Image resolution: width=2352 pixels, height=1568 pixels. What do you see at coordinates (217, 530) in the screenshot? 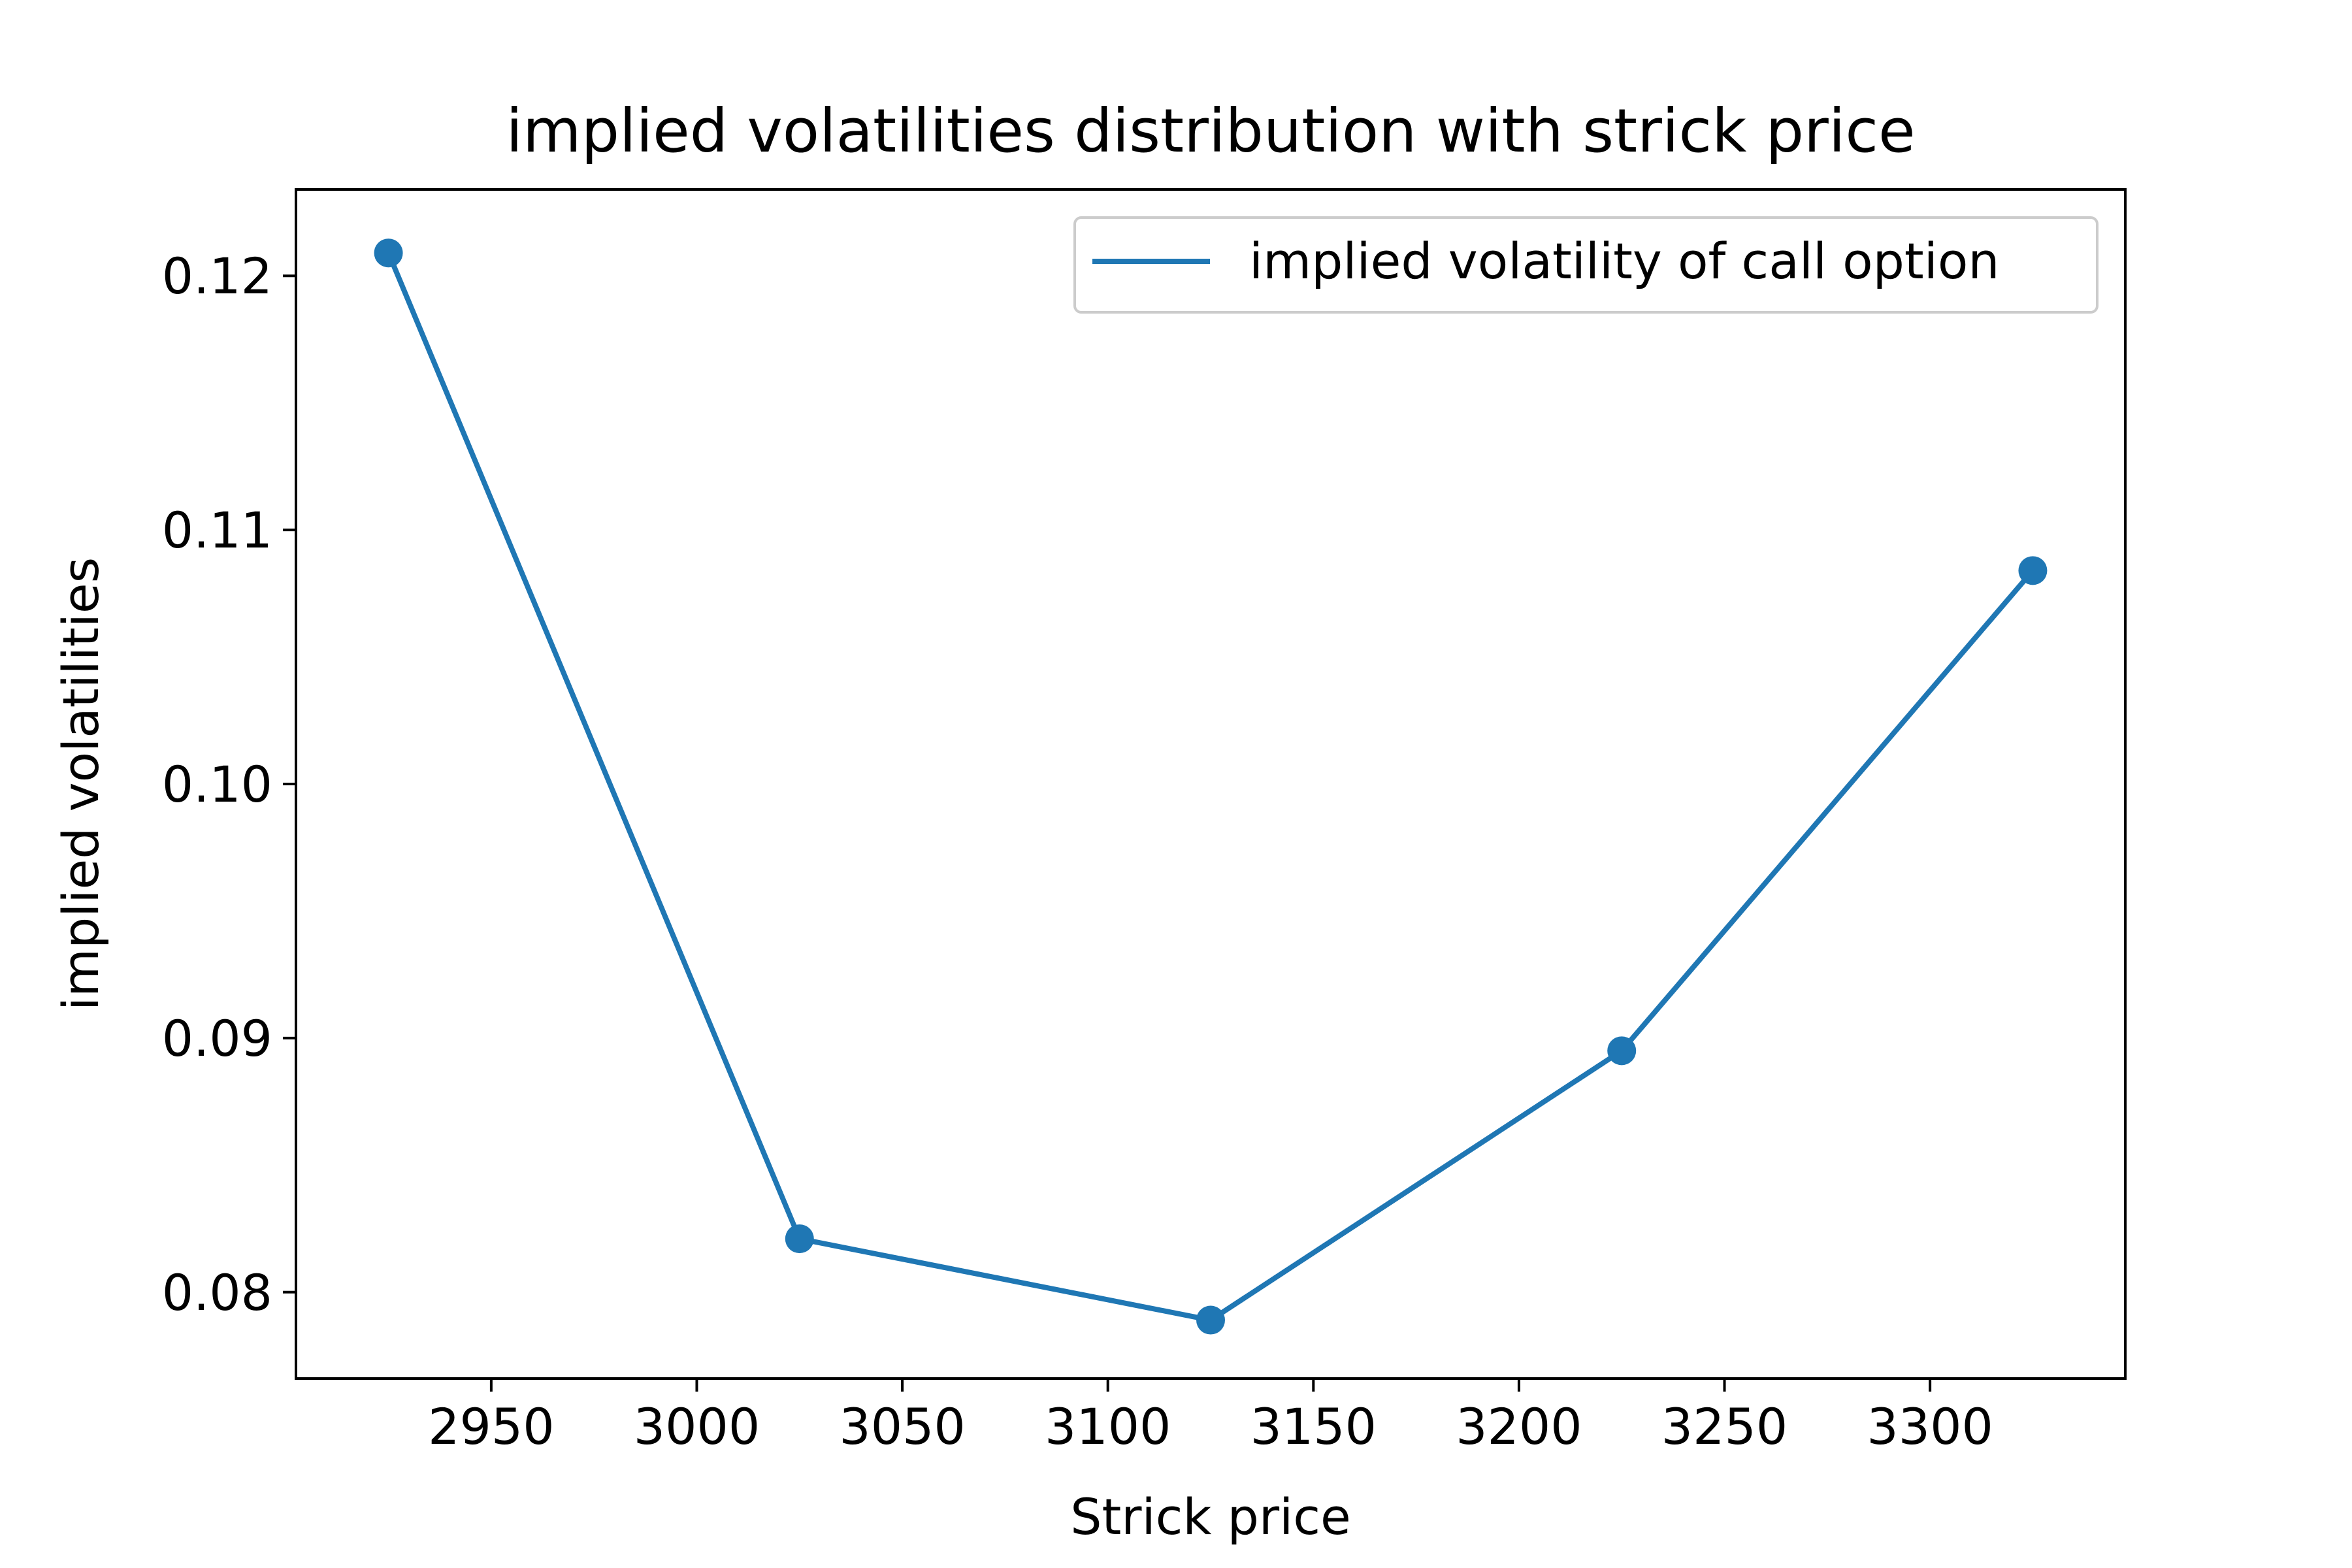
I see `y-tick-label: 0.11` at bounding box center [217, 530].